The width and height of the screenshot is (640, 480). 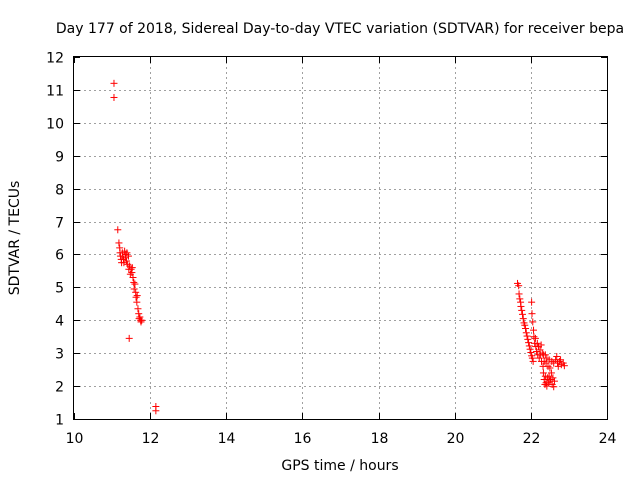 I want to click on x-tick-label: 20, so click(x=456, y=439).